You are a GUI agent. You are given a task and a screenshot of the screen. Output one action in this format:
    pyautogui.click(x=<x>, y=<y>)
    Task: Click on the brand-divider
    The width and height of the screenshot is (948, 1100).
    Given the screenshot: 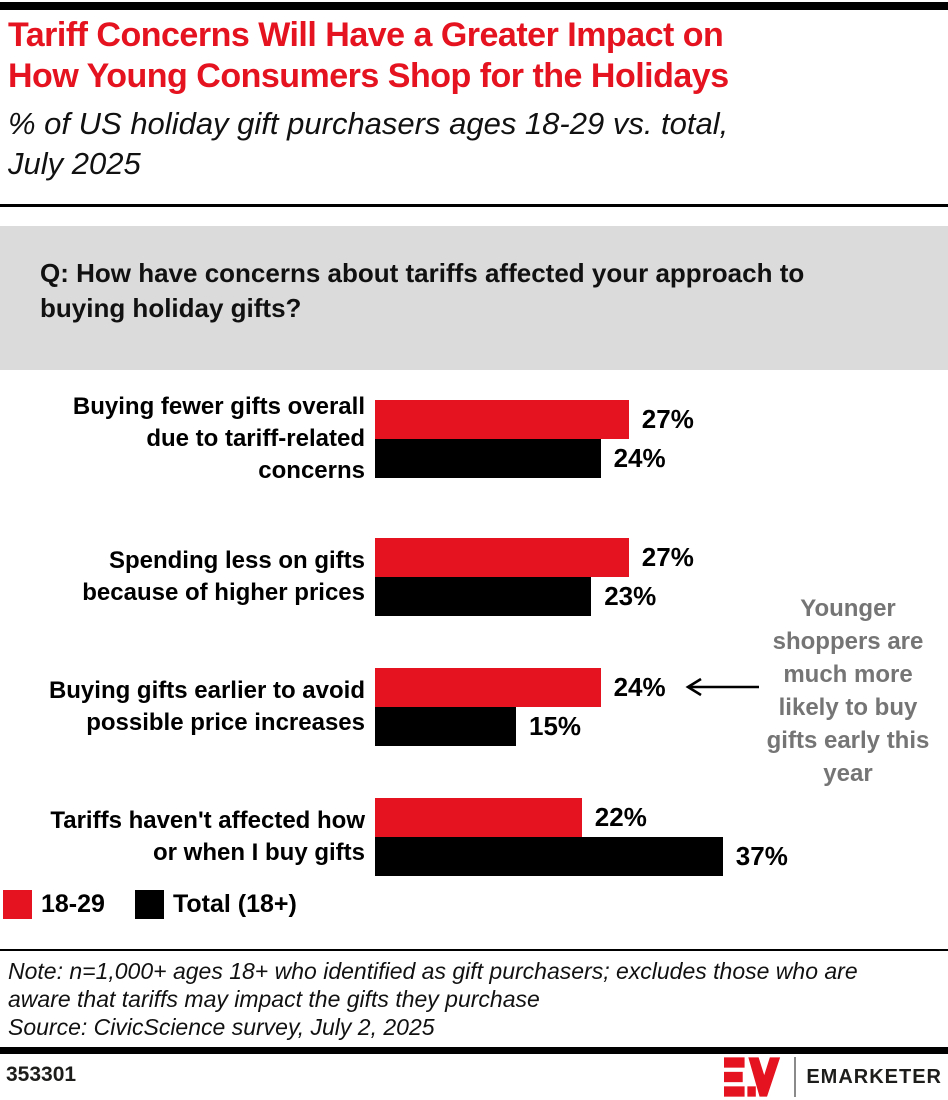 What is the action you would take?
    pyautogui.click(x=795, y=1077)
    